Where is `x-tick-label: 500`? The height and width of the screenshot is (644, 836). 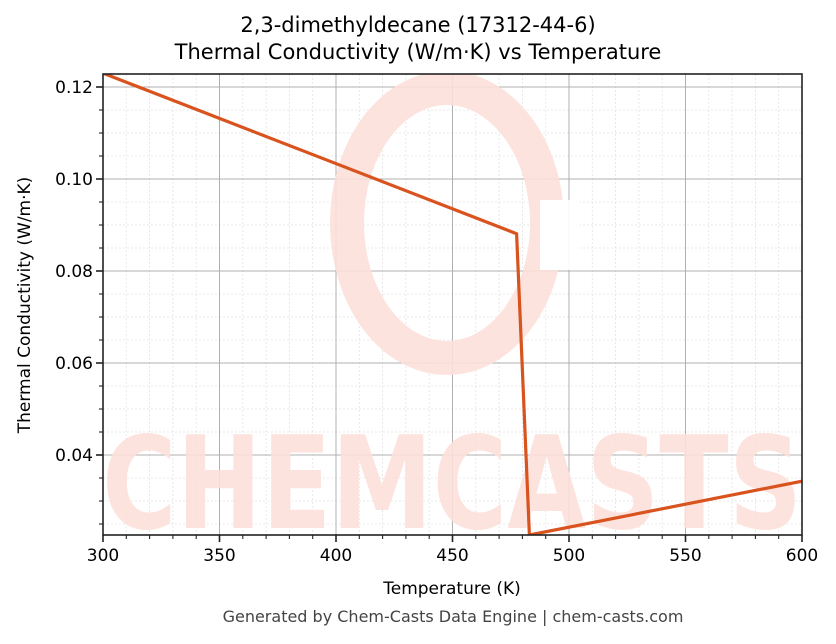 x-tick-label: 500 is located at coordinates (569, 556).